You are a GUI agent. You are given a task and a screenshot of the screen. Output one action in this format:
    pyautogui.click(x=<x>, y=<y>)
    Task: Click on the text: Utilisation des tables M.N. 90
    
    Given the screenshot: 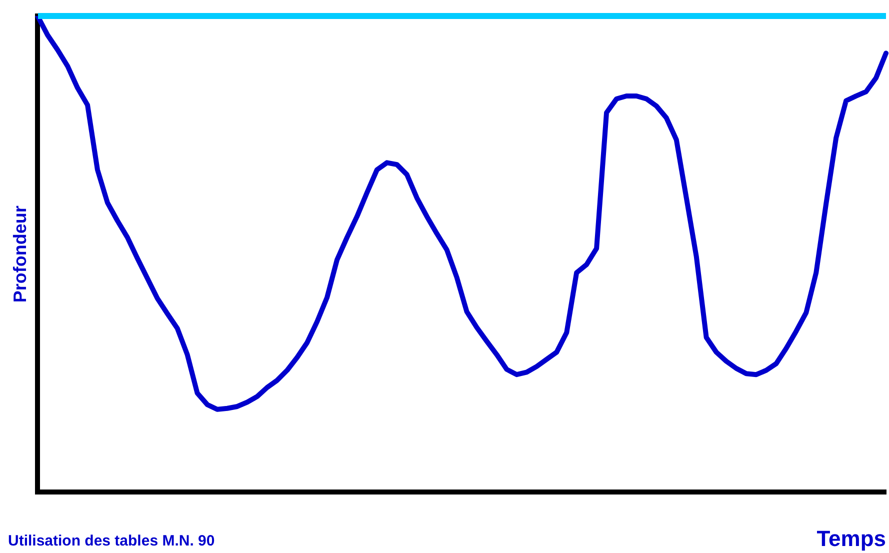 What is the action you would take?
    pyautogui.click(x=111, y=541)
    